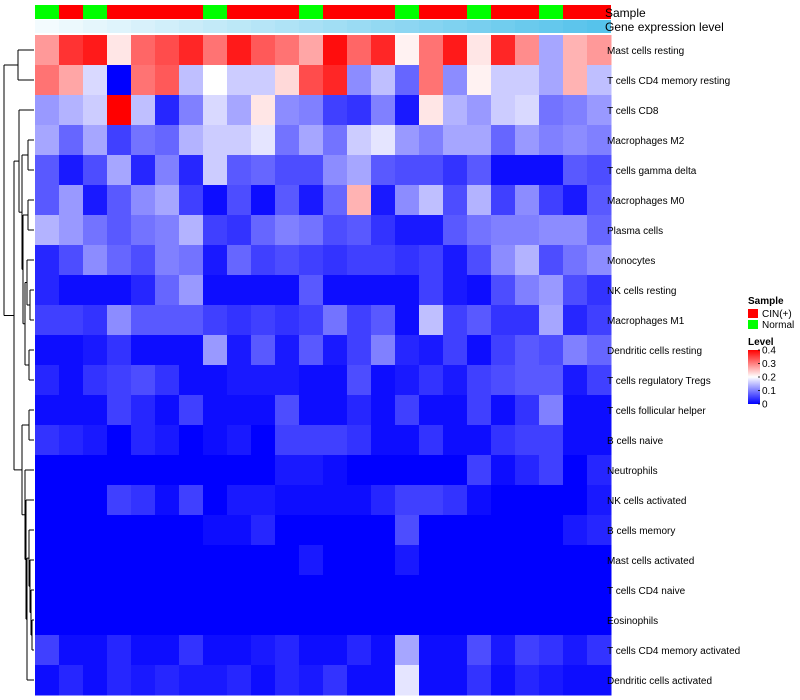  Describe the element at coordinates (673, 651) in the screenshot. I see `row-label: T cells CD4 memory activated` at that location.